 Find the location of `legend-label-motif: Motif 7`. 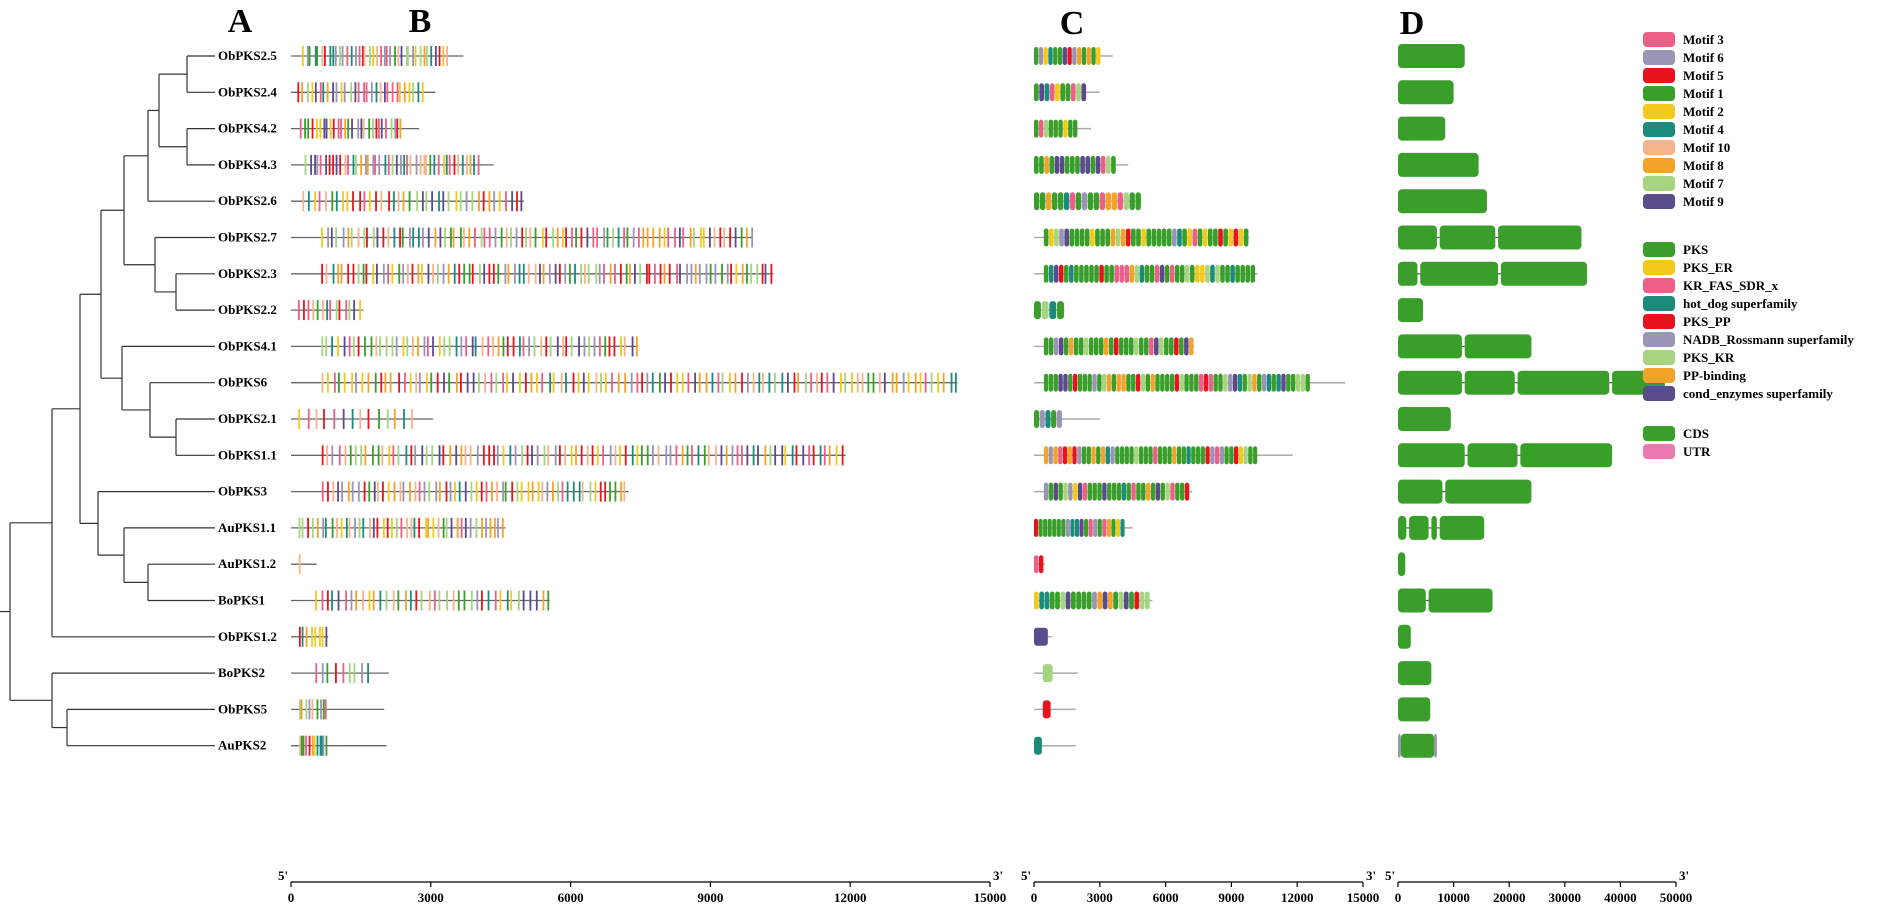

legend-label-motif: Motif 7 is located at coordinates (1703, 183).